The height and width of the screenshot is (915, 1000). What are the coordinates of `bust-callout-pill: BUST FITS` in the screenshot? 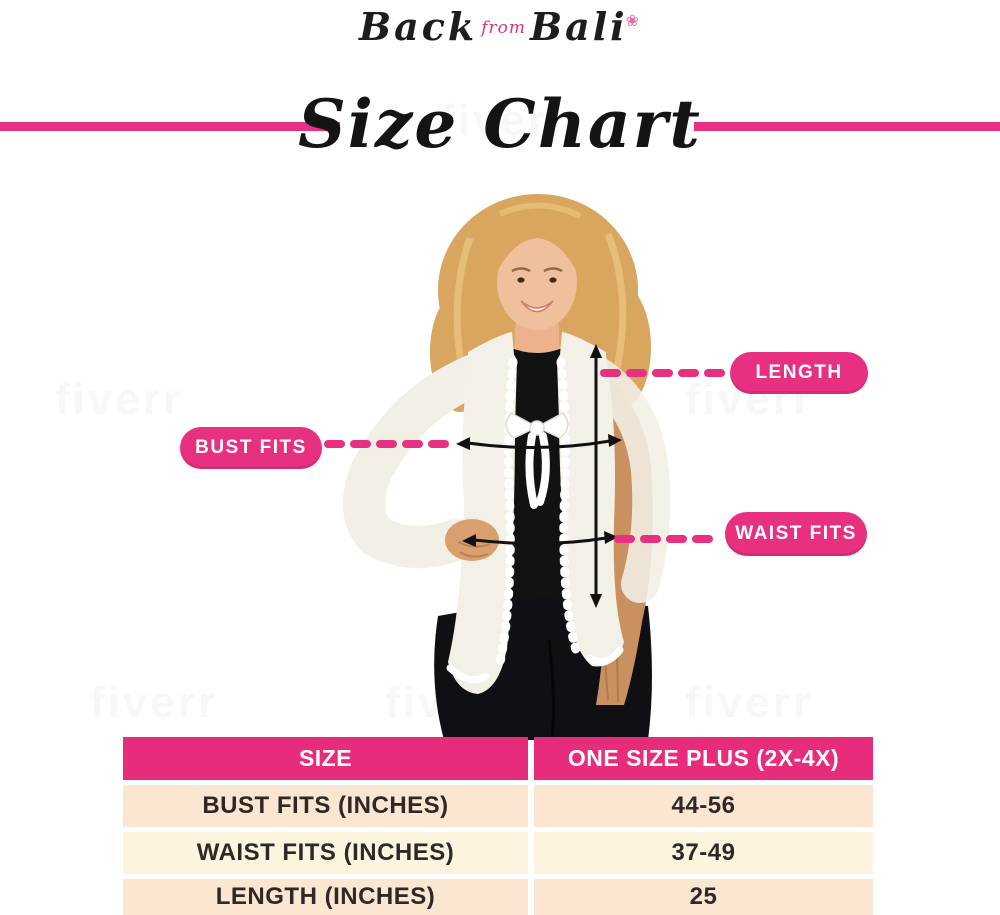 It's located at (251, 448).